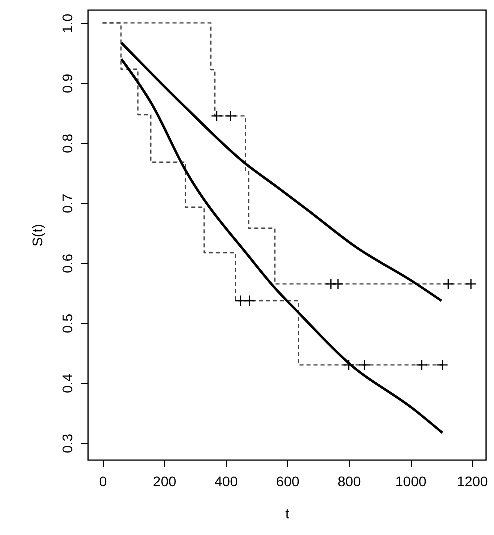  What do you see at coordinates (68, 324) in the screenshot?
I see `y-tick-label: 0.5` at bounding box center [68, 324].